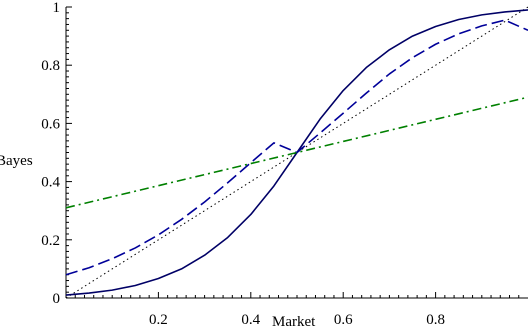 The image size is (528, 334). Describe the element at coordinates (343, 320) in the screenshot. I see `x-tick-label: 0.6` at that location.